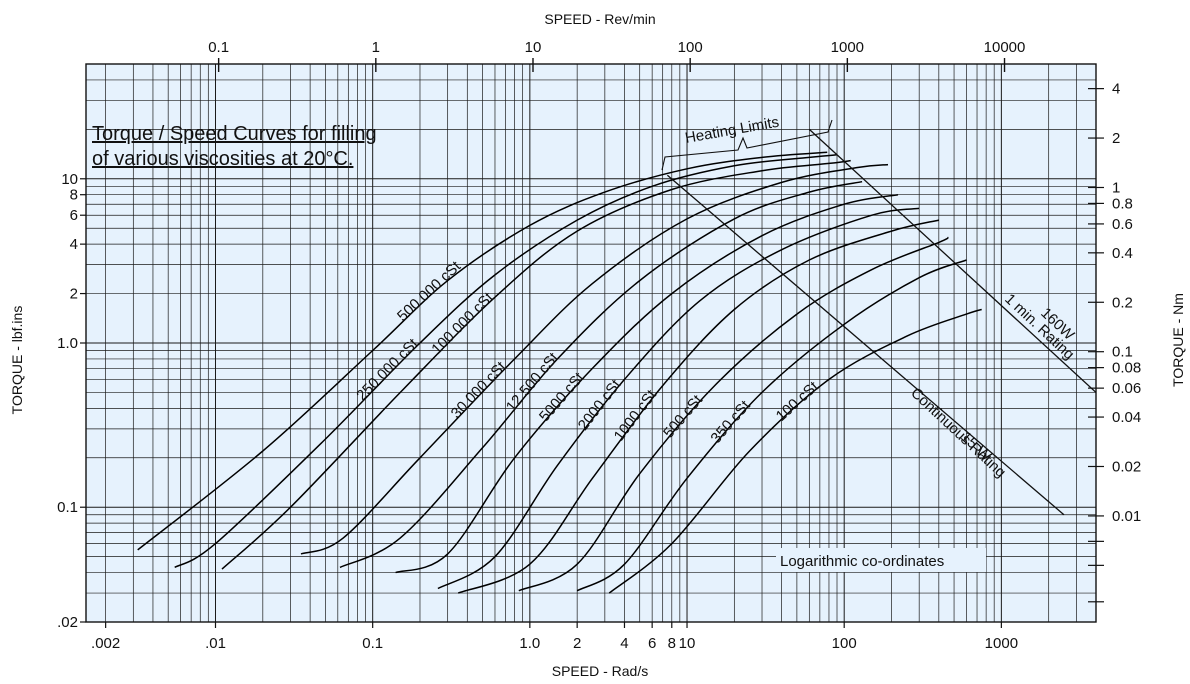 The image size is (1190, 684). What do you see at coordinates (952, 260) in the screenshot?
I see `one-min-rating-line` at bounding box center [952, 260].